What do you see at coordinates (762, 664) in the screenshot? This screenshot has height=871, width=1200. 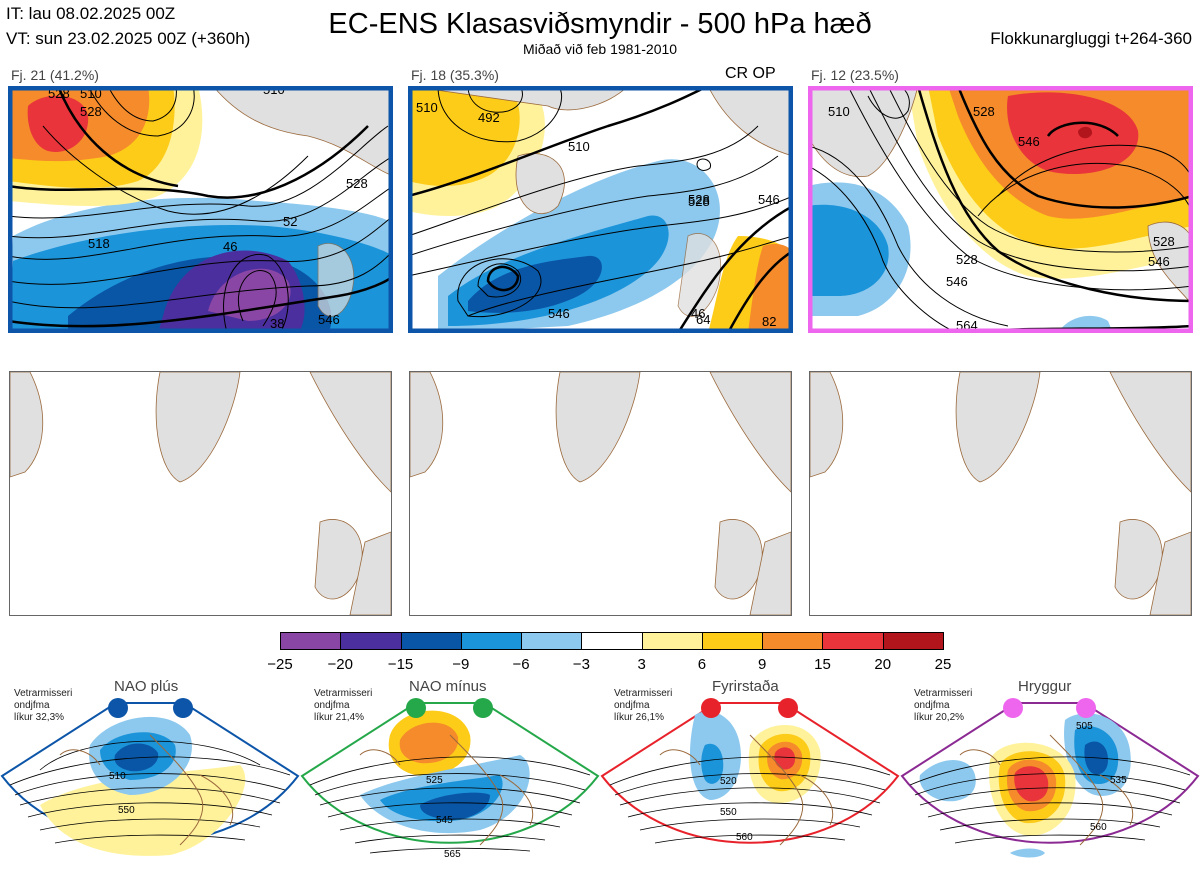 I see `colorbar-tick: 9` at bounding box center [762, 664].